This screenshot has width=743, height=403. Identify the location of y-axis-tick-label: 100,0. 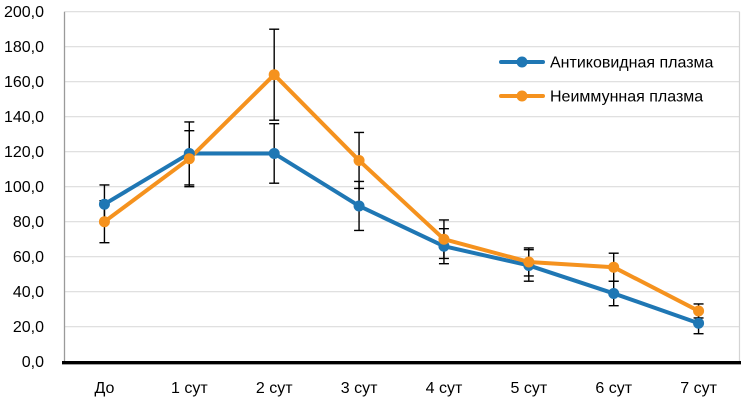
(24, 187).